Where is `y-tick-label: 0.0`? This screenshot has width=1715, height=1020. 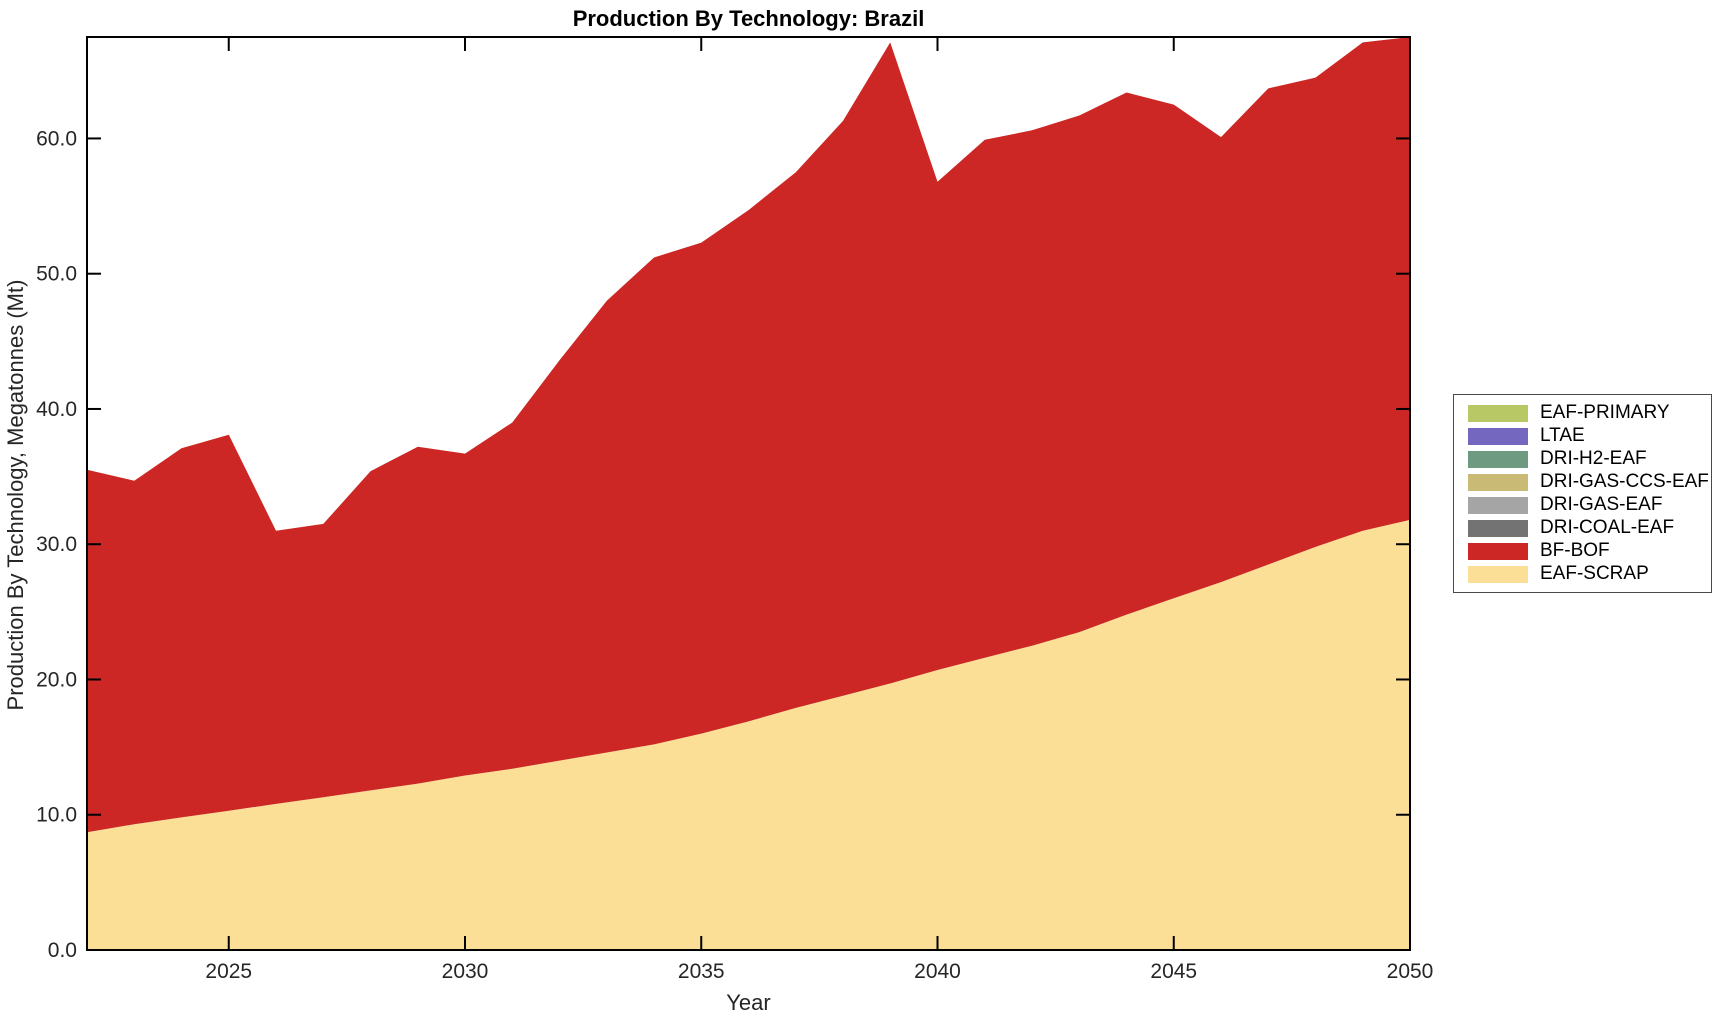
y-tick-label: 0.0 is located at coordinates (62, 950).